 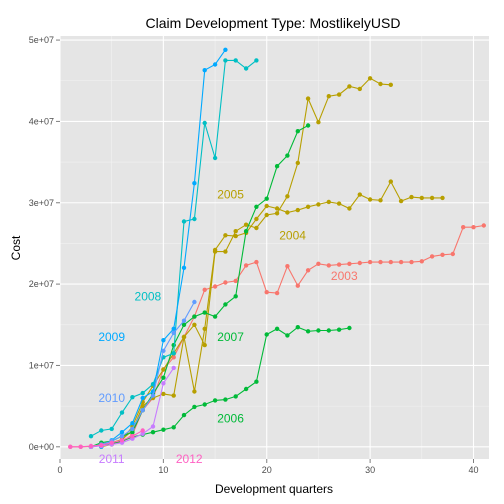 What do you see at coordinates (41, 40) in the screenshot?
I see `y-tick-label: 5e+07` at bounding box center [41, 40].